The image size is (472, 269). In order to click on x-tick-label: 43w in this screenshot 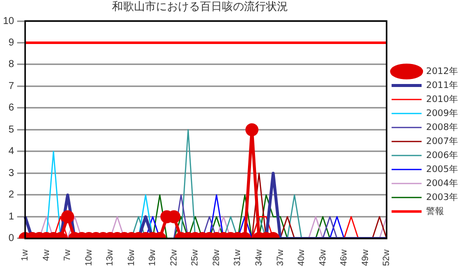, I will do `click(322, 257)`.